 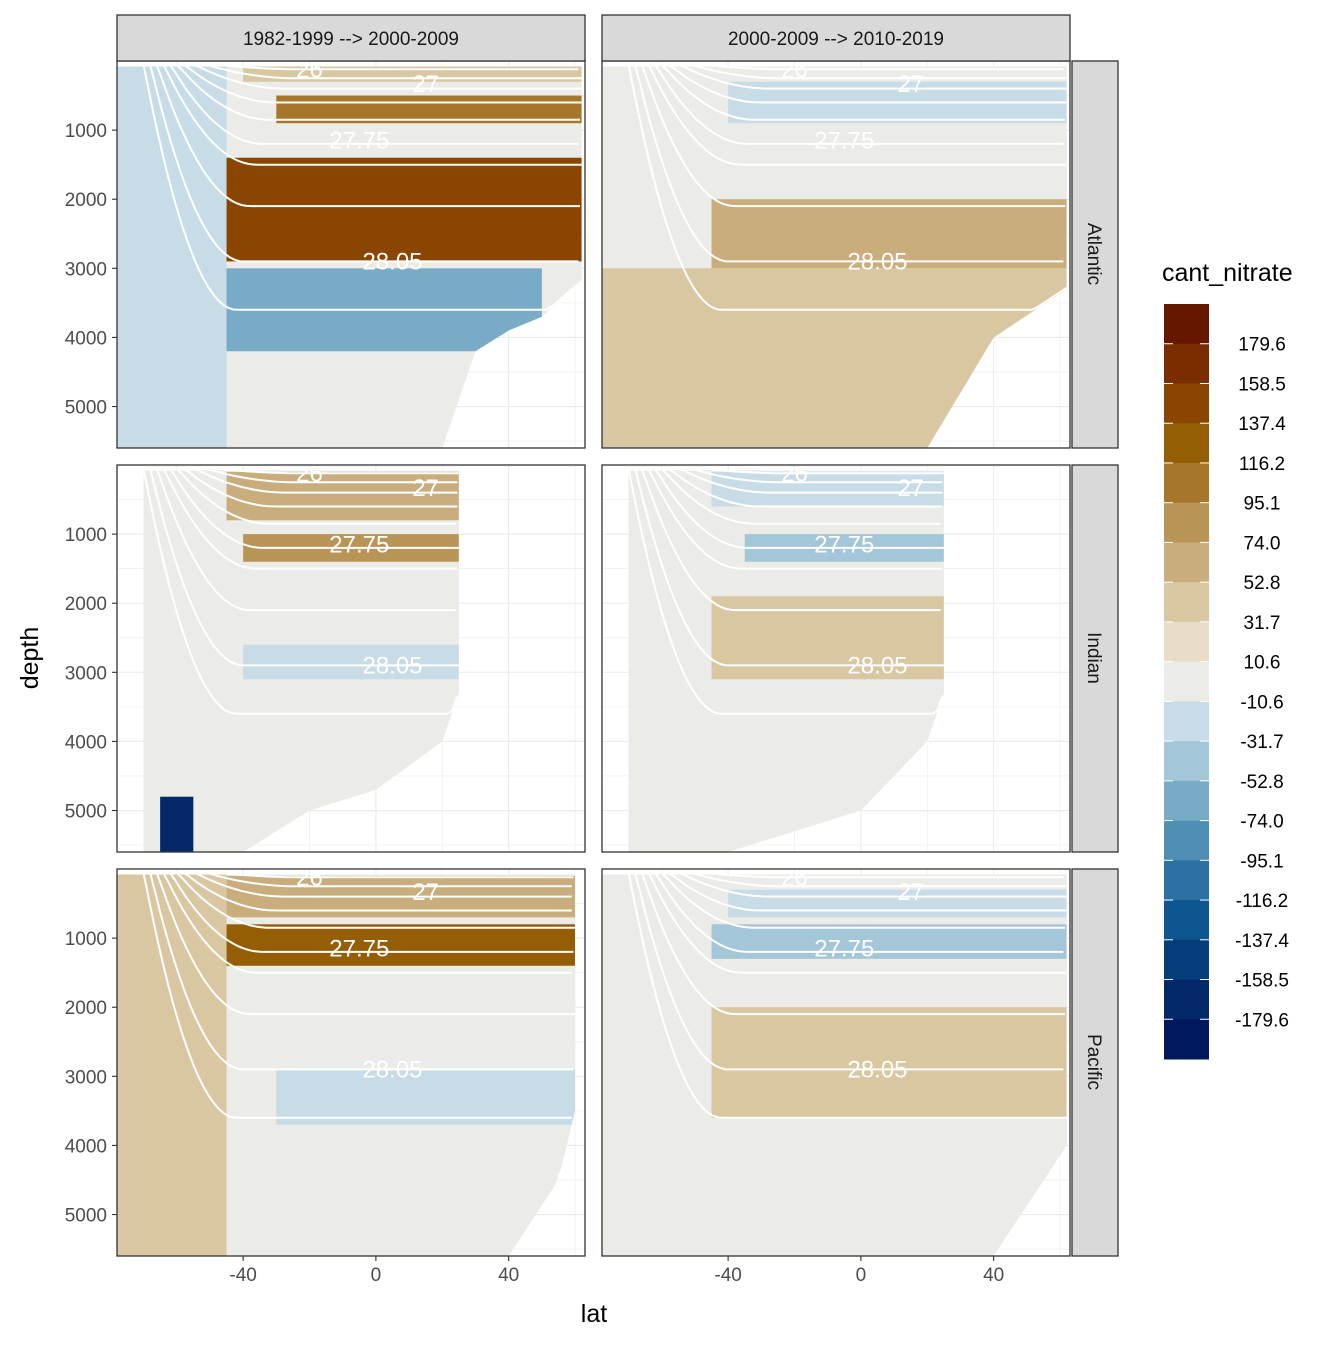 I want to click on row-strip-atlantic: Atlantic, so click(x=1095, y=254).